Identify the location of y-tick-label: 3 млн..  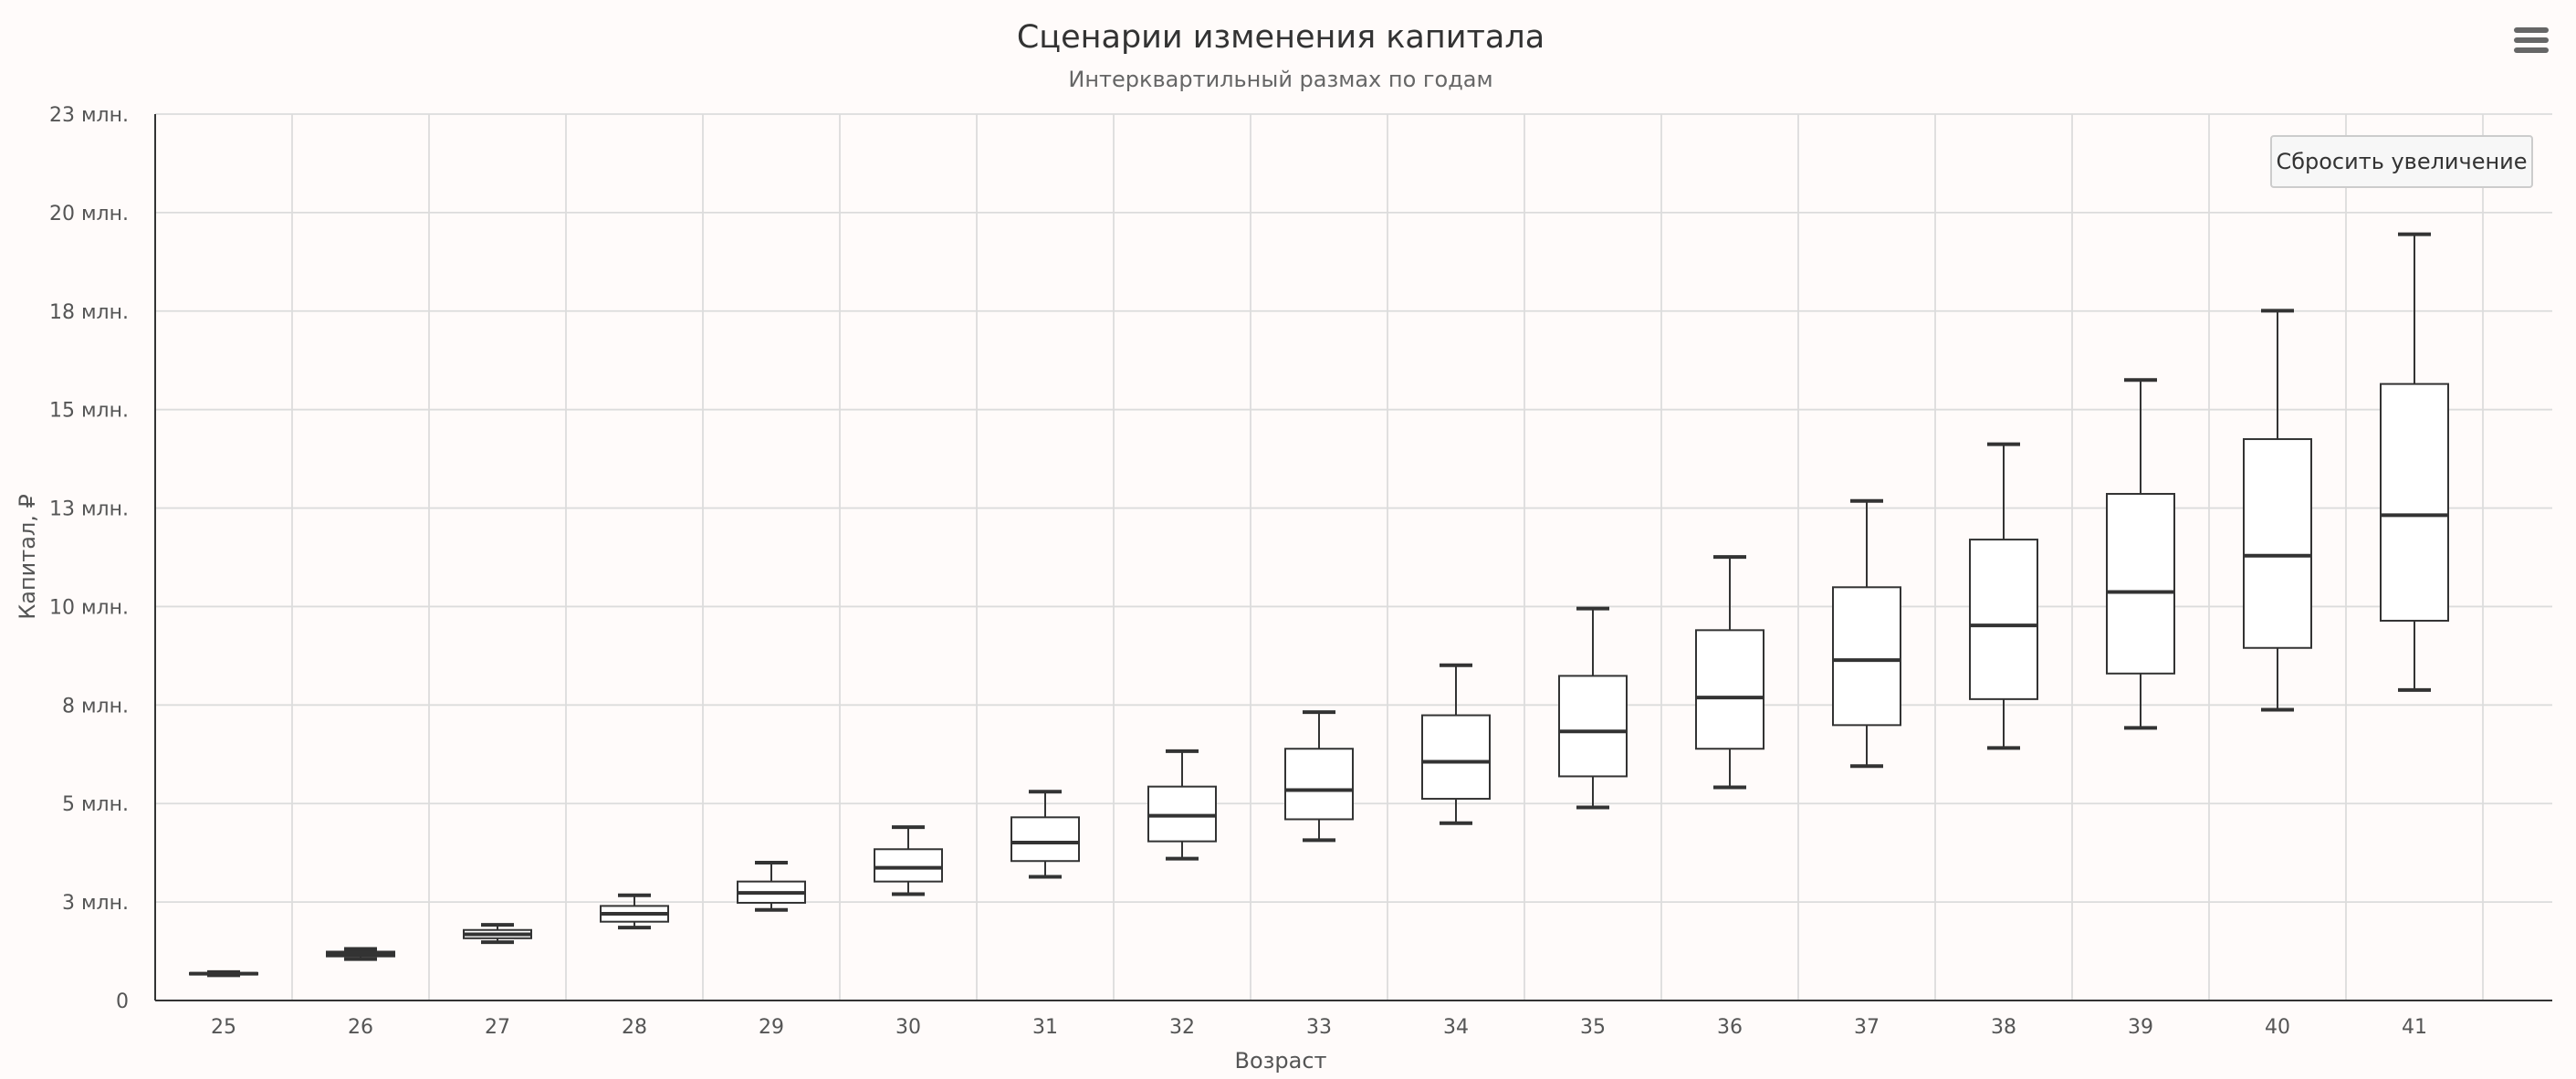
(96, 903).